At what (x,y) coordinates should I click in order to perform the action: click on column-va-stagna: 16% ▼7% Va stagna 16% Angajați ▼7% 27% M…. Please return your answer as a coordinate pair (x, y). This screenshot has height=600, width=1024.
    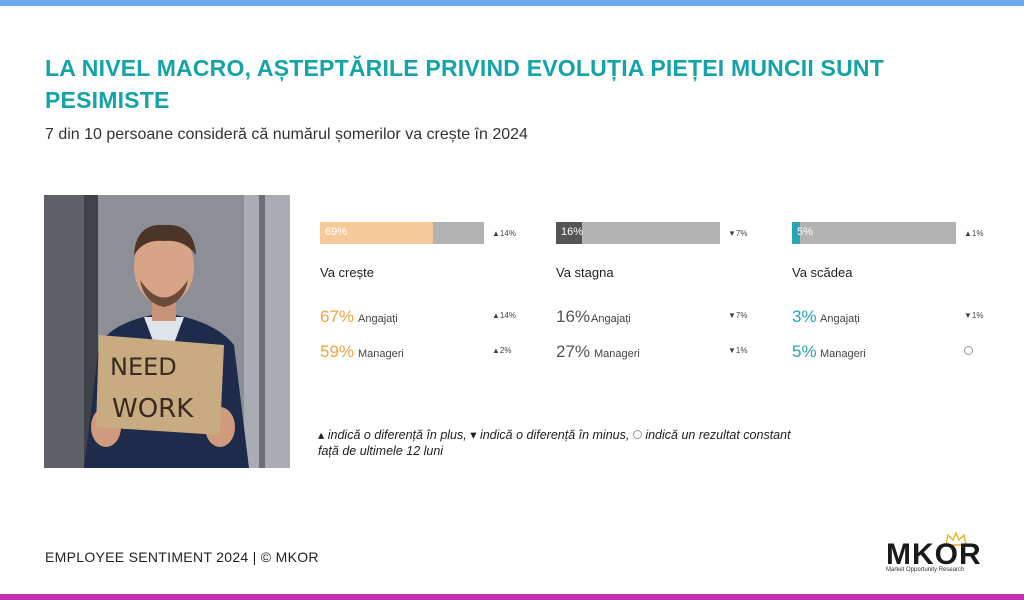
    Looking at the image, I should click on (658, 297).